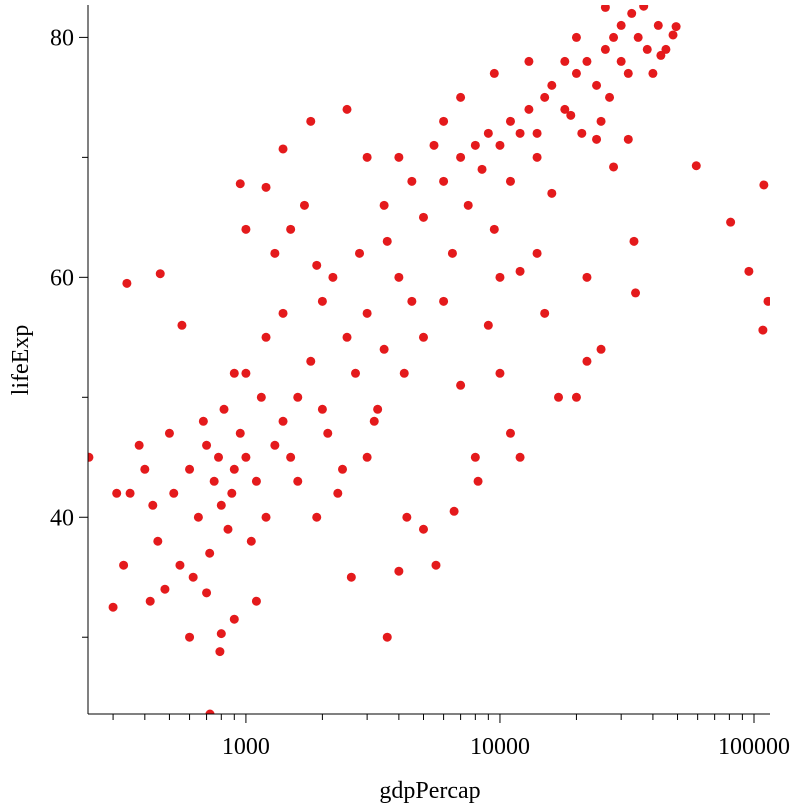  Describe the element at coordinates (246, 747) in the screenshot. I see `x-tick-label: 1000` at that location.